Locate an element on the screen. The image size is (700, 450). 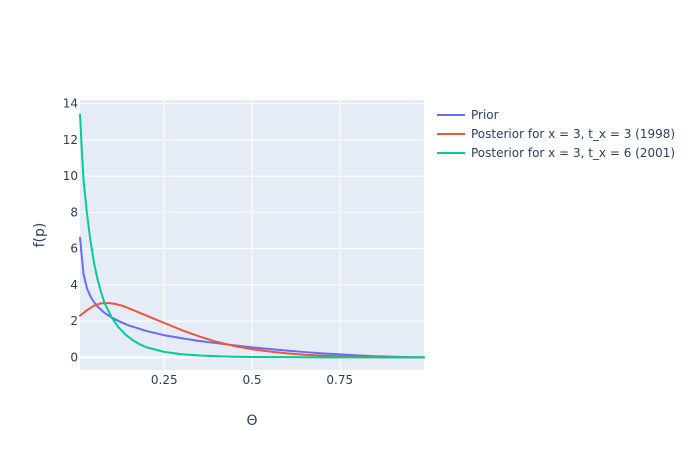
legend-label: Prior is located at coordinates (485, 115).